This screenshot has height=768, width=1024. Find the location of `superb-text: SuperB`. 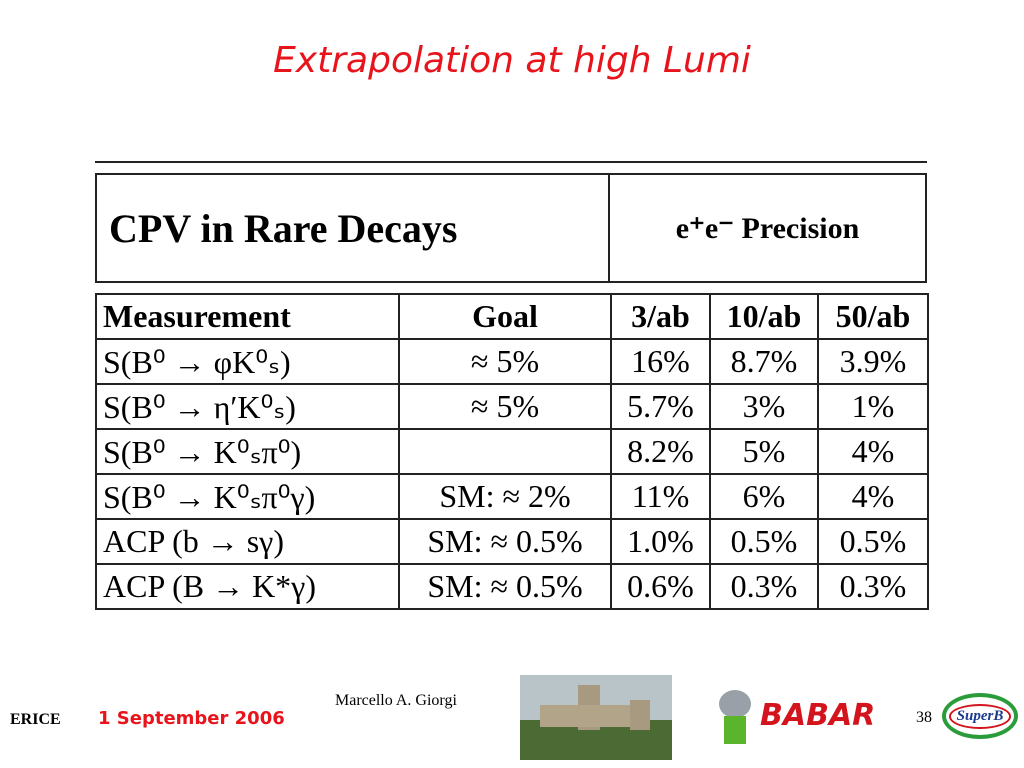

superb-text: SuperB is located at coordinates (980, 716).